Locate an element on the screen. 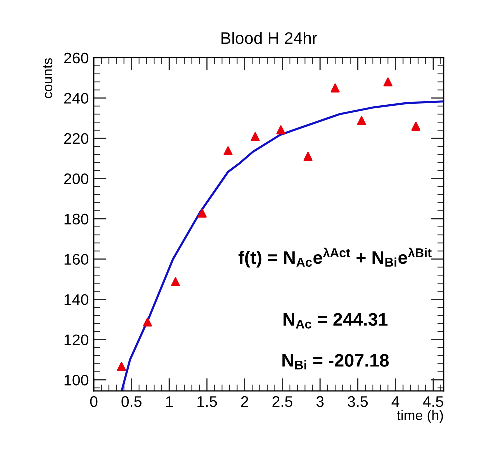 This screenshot has width=495, height=464. x-tick-label: 1 is located at coordinates (169, 402).